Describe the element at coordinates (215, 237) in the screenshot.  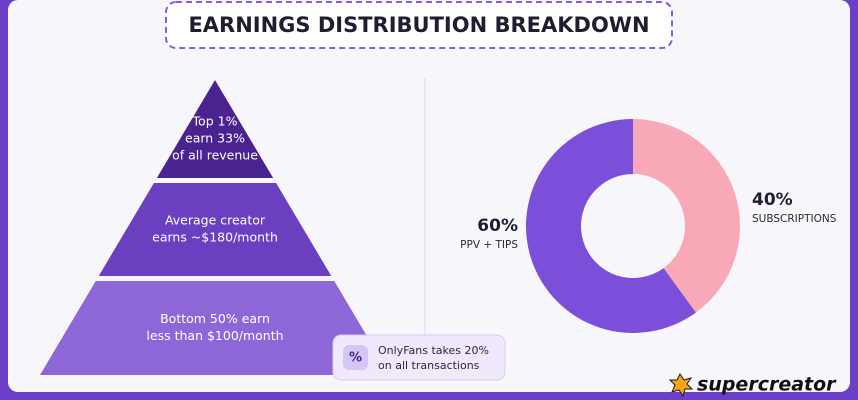
I see `tier-text: earns ~$180/month` at that location.